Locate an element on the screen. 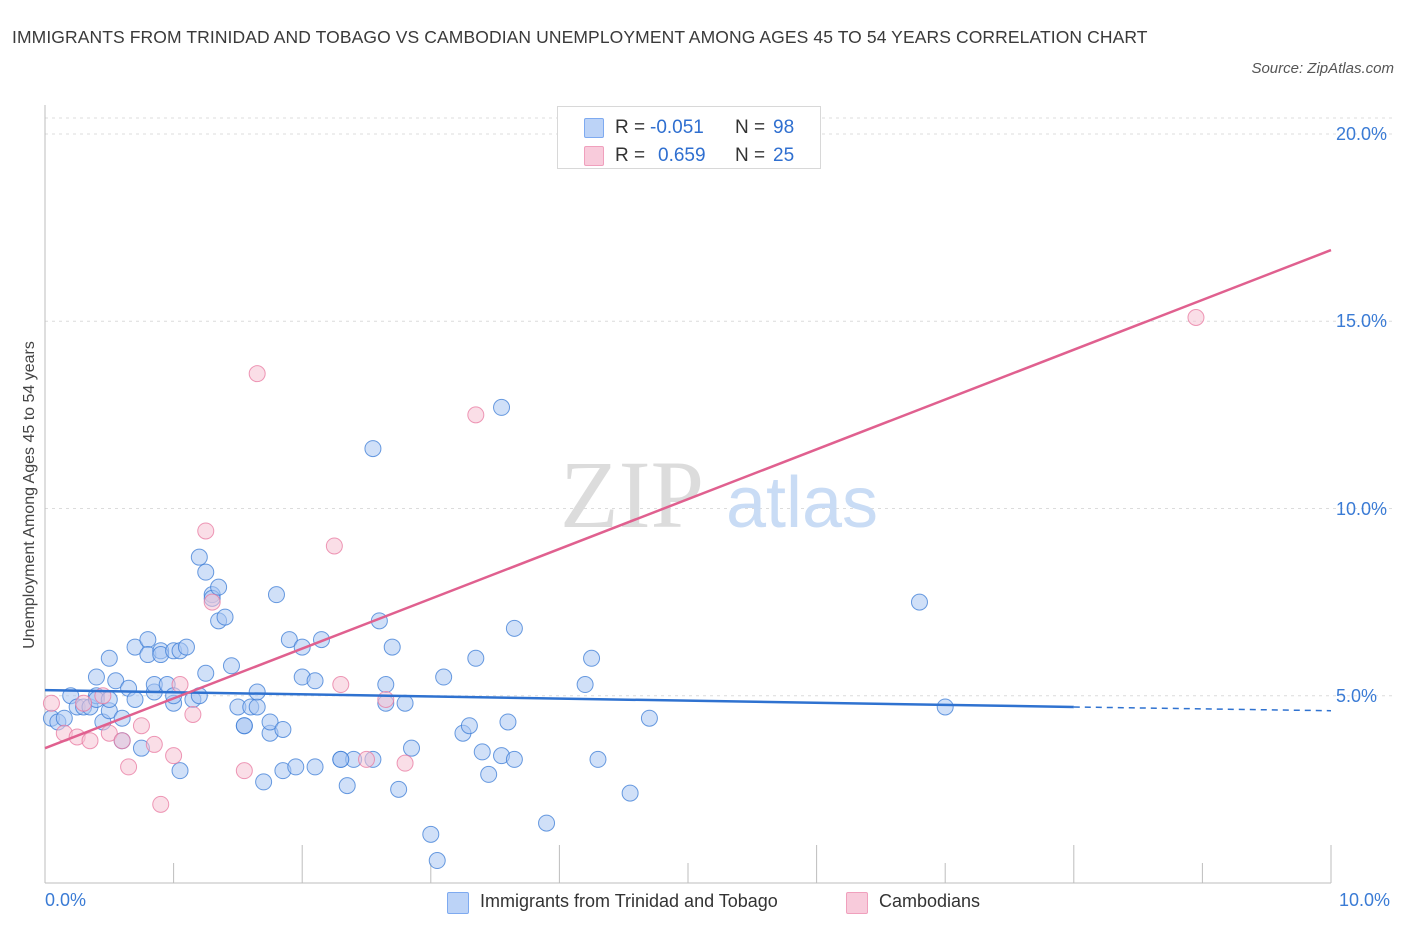  legend-label-cambodians: Cambodians is located at coordinates (930, 901).